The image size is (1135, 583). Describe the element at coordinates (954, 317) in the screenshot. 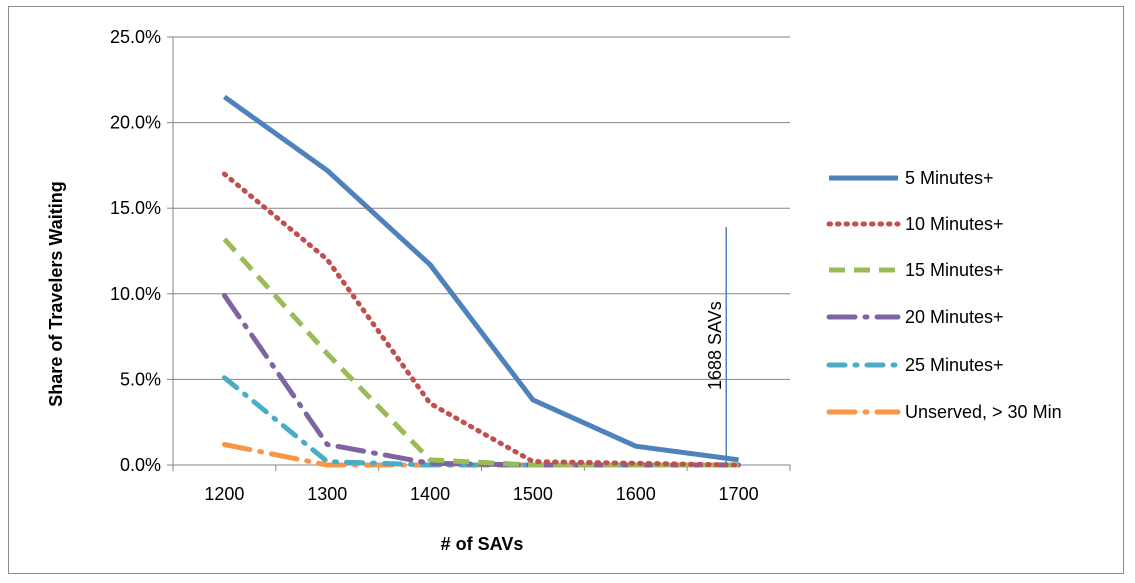

I see `legend-label: 20 Minutes+` at that location.